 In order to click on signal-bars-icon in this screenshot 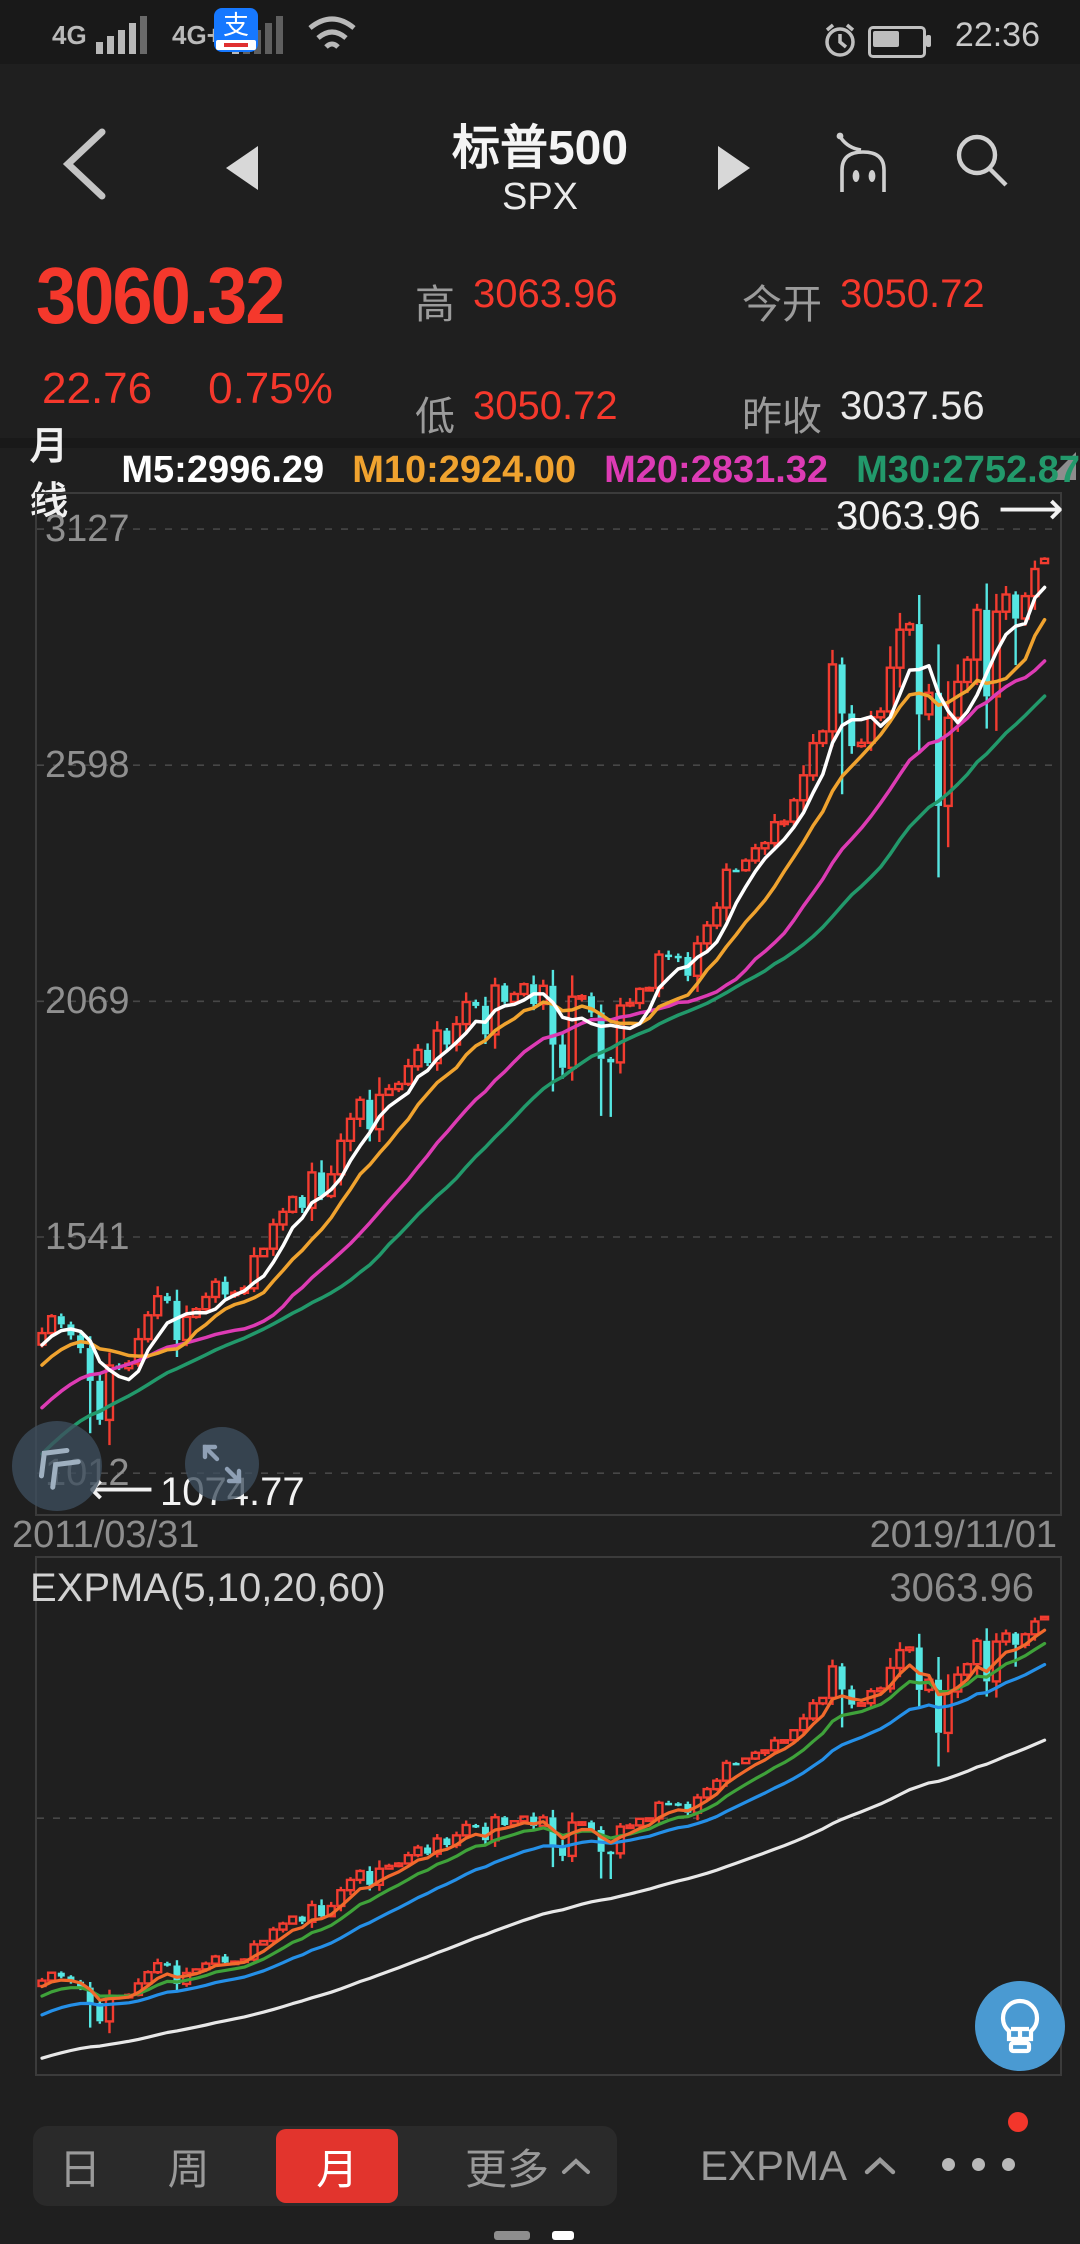, I will do `click(126, 34)`.